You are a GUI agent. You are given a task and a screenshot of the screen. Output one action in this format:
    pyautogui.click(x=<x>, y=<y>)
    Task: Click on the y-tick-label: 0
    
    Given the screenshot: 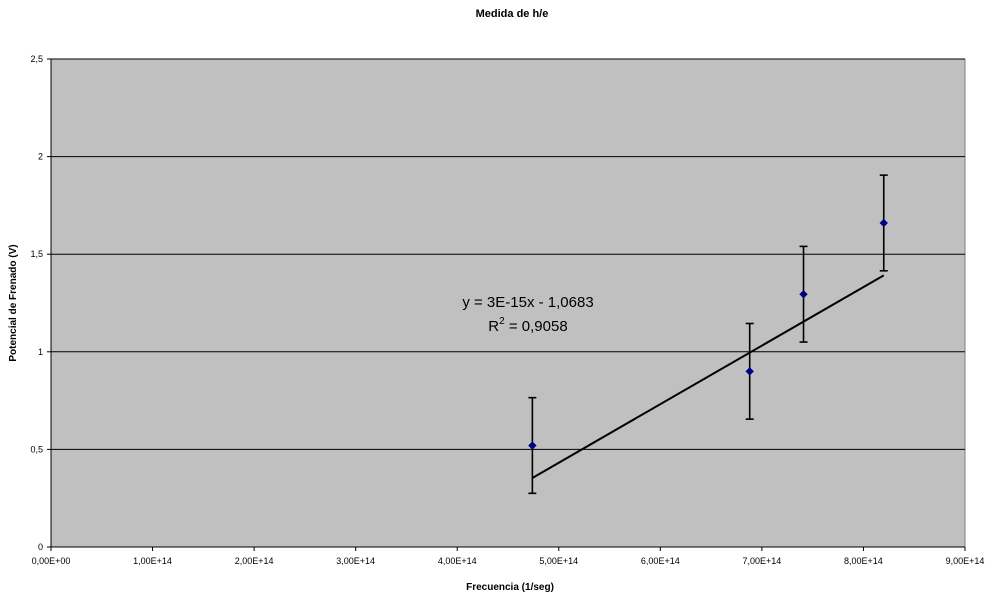 What is the action you would take?
    pyautogui.click(x=40, y=547)
    